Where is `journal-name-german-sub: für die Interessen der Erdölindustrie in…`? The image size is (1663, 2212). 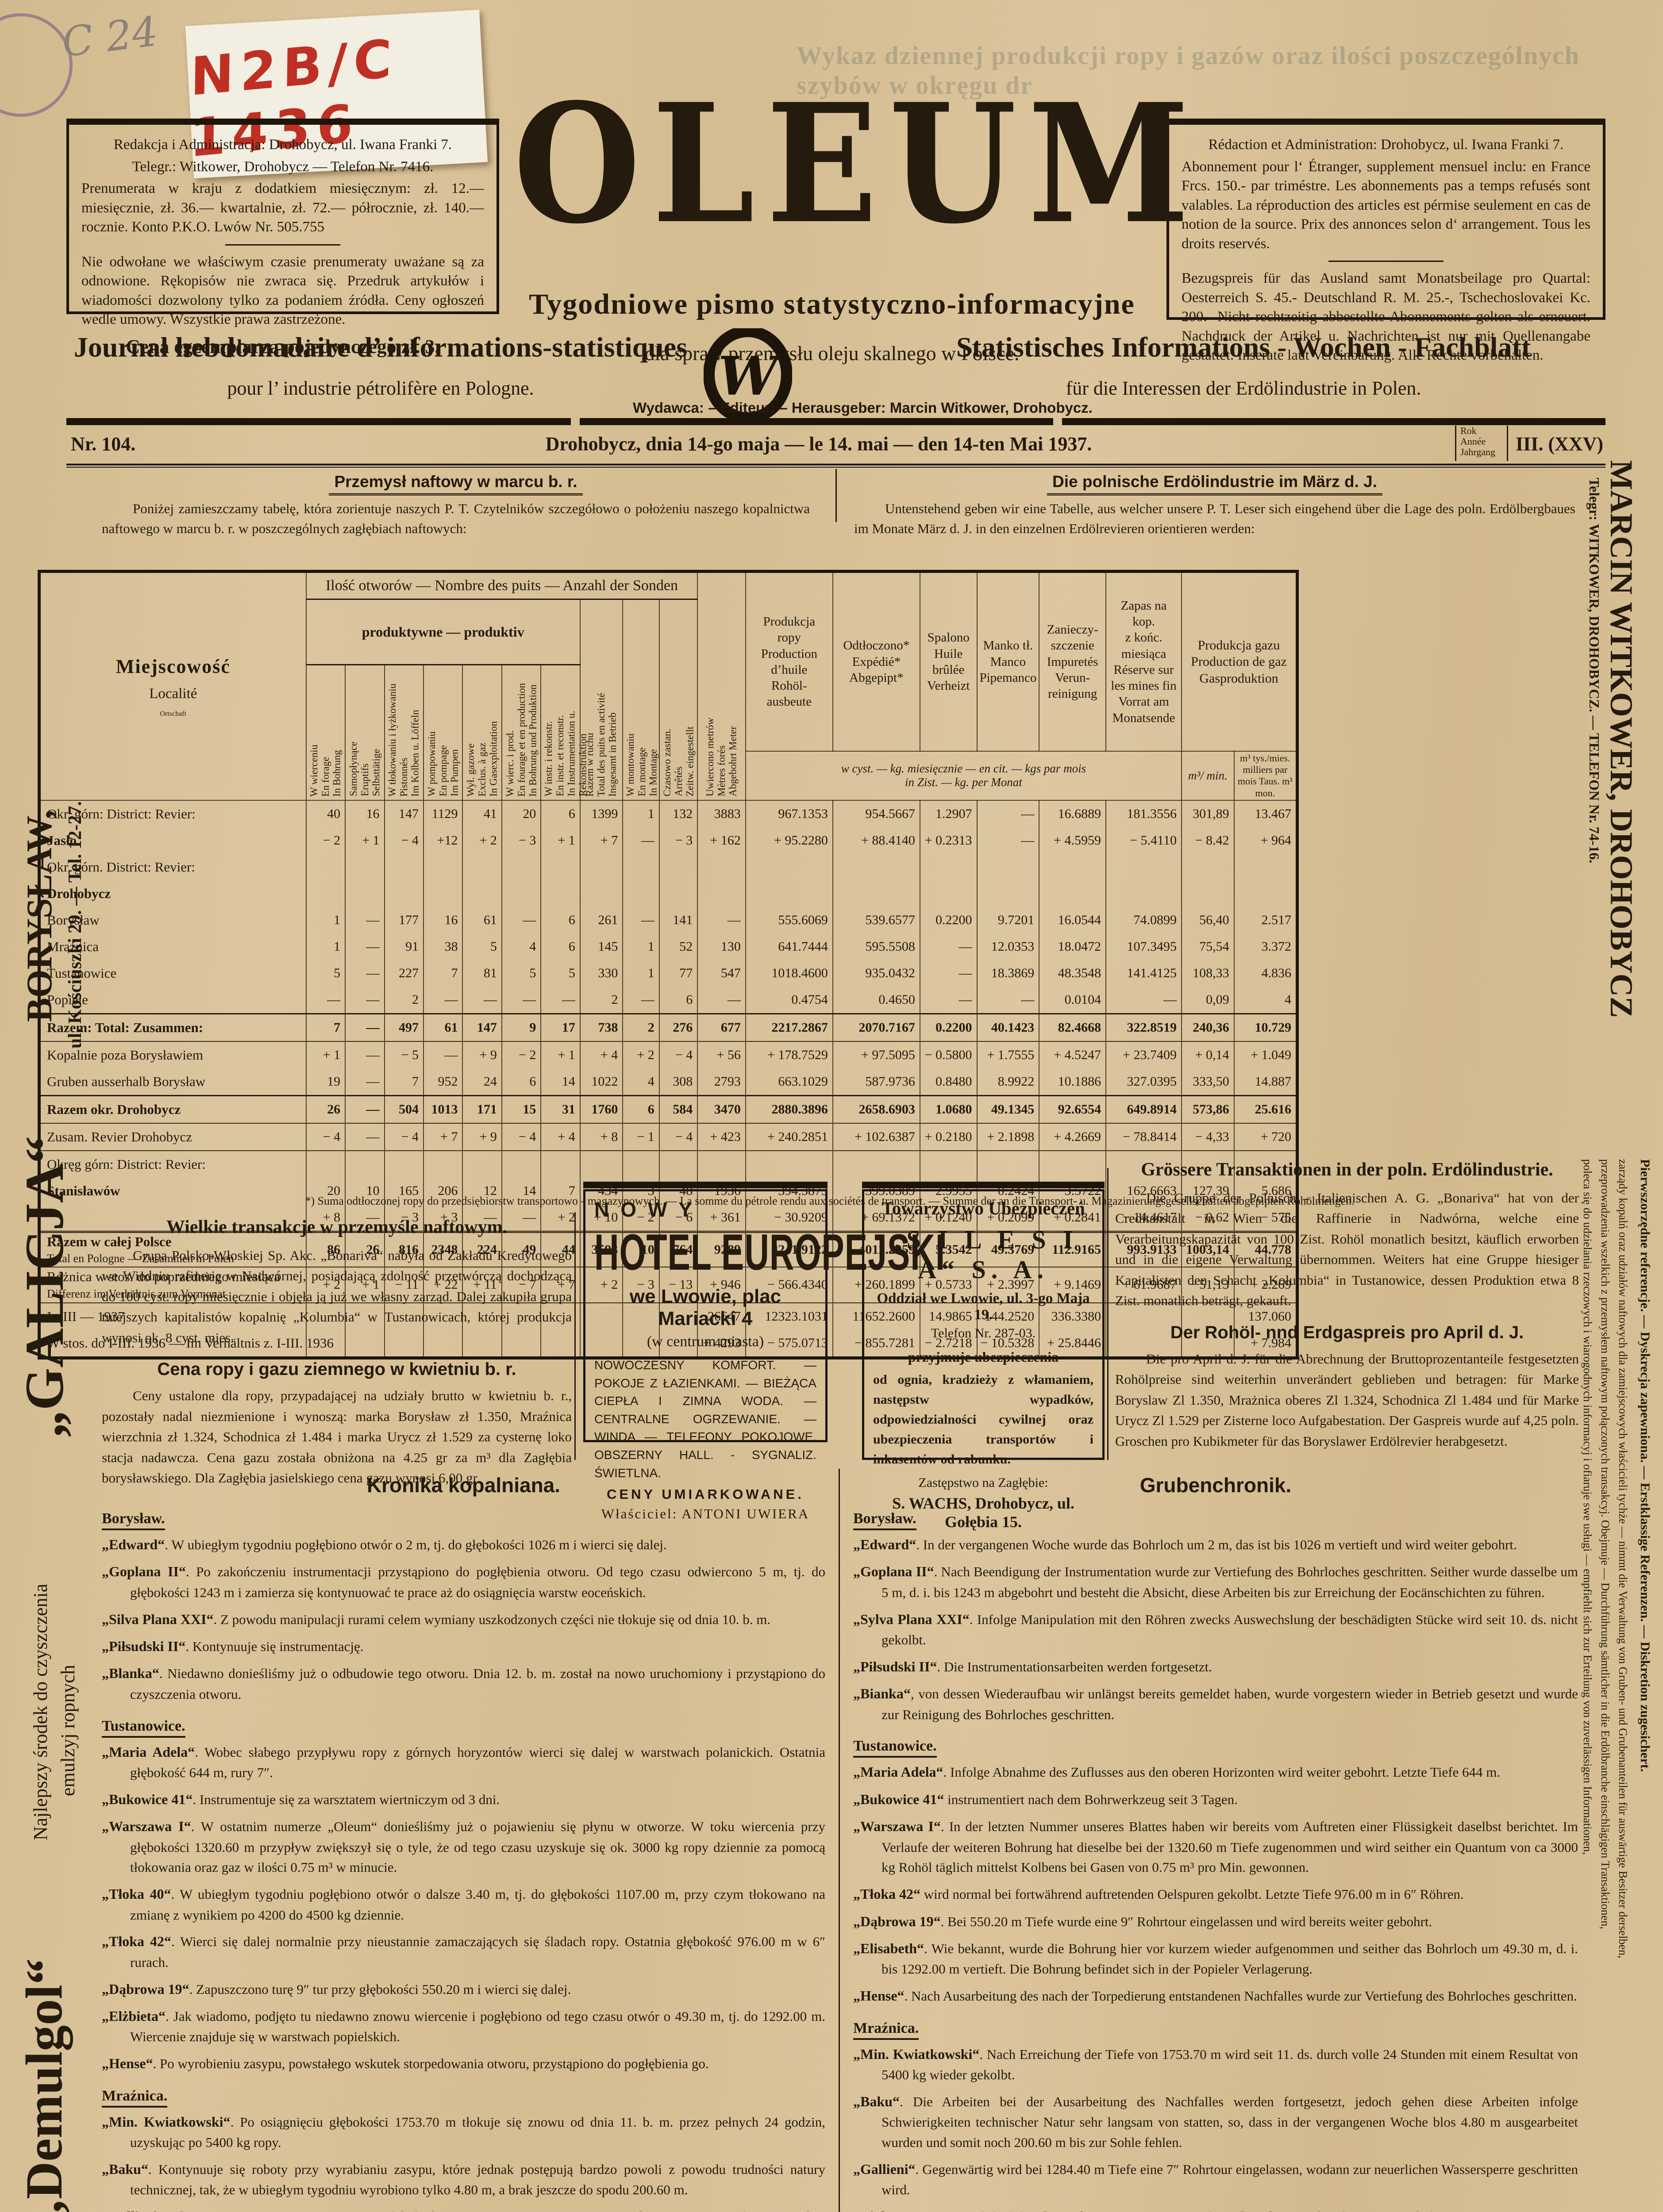
journal-name-german-sub: für die Interessen der Erdölindustrie in… is located at coordinates (1243, 388).